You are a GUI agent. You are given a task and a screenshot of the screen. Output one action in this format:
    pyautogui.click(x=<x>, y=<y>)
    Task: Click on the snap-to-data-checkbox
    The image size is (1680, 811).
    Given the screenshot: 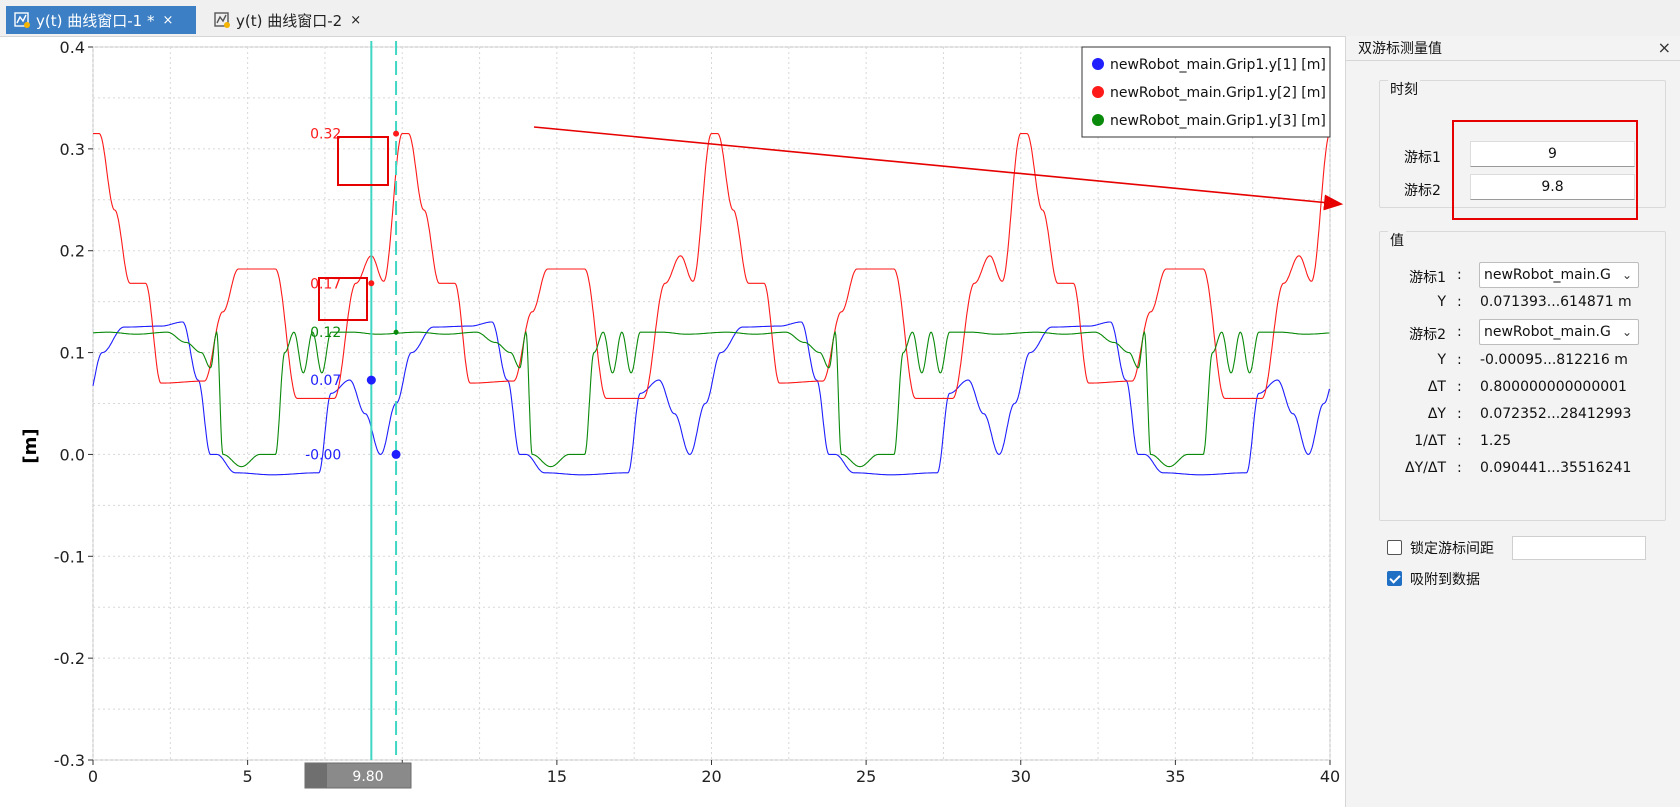 What is the action you would take?
    pyautogui.click(x=1394, y=578)
    